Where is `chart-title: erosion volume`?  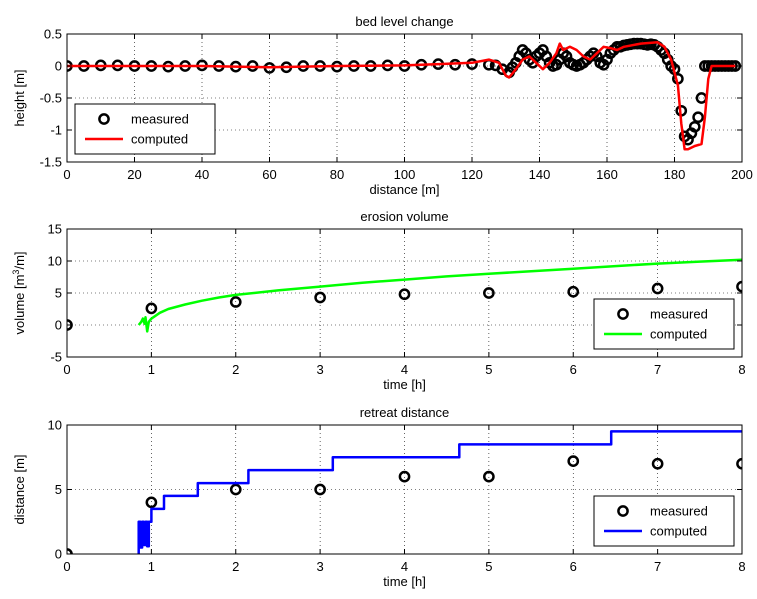 chart-title: erosion volume is located at coordinates (404, 216).